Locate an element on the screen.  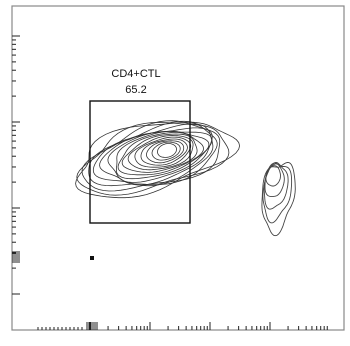
gate-rectangle is located at coordinates (140, 162).